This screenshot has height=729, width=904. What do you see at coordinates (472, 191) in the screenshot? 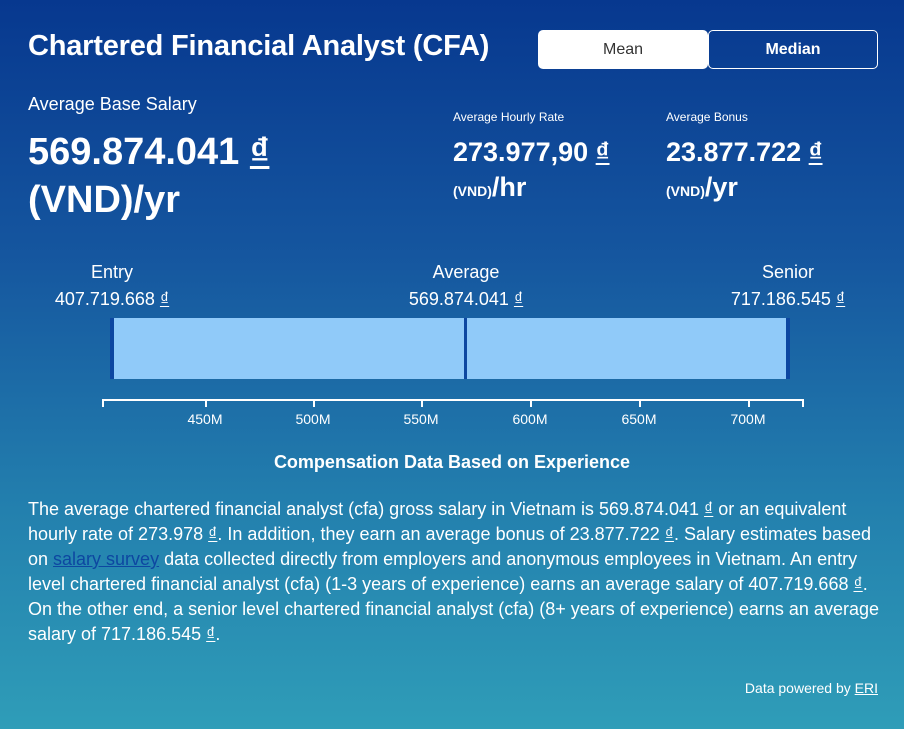
I see `hourly-rate-unit-code: (VND)` at bounding box center [472, 191].